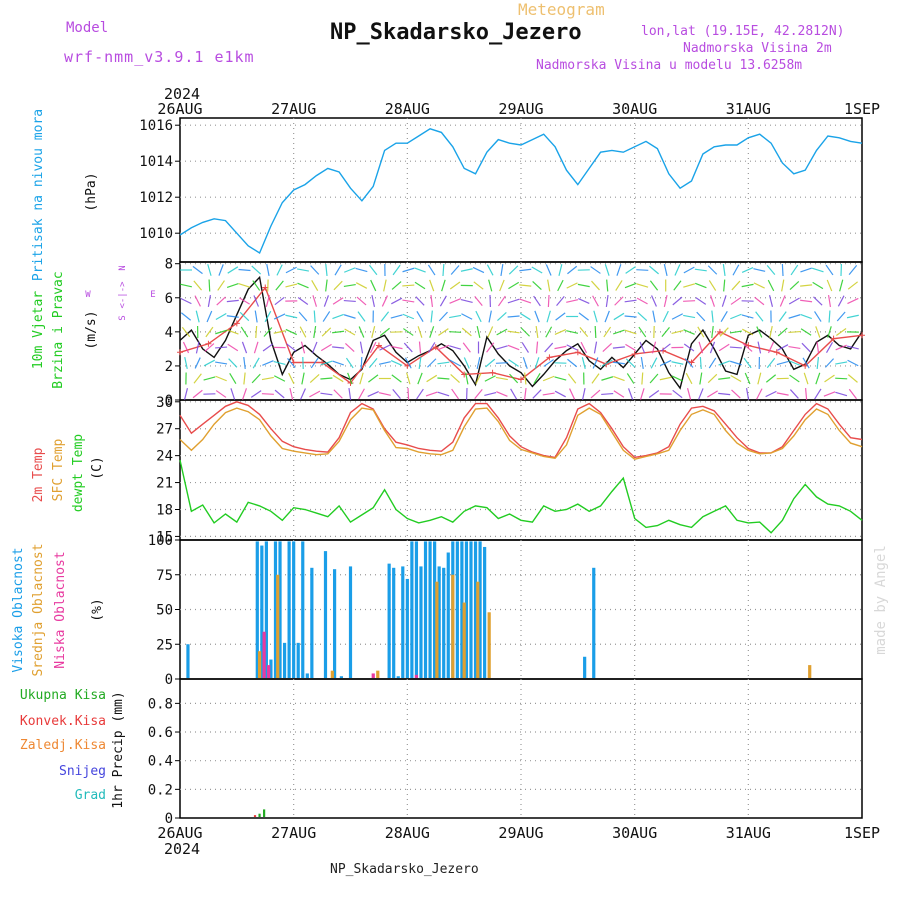 The width and height of the screenshot is (900, 900). I want to click on top-year-label: 2024, so click(182, 94).